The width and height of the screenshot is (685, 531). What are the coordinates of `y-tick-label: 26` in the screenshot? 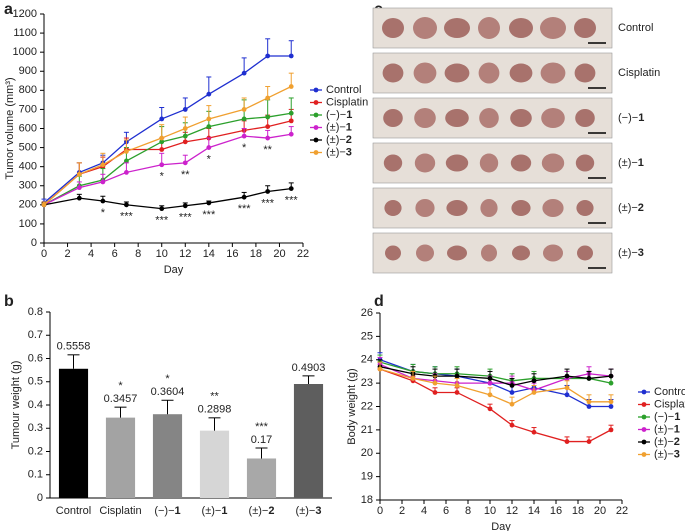 It's located at (367, 313).